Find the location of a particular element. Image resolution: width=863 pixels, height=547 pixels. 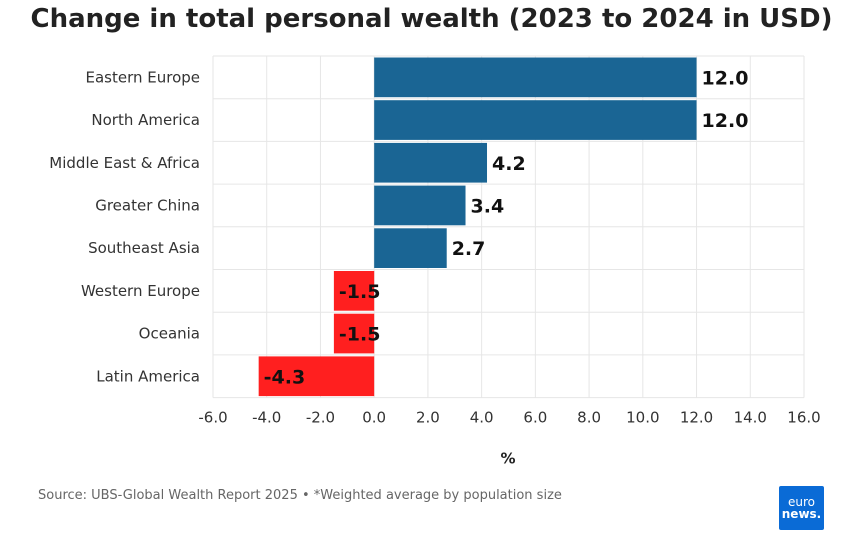

data-label: 2.7 is located at coordinates (469, 249).